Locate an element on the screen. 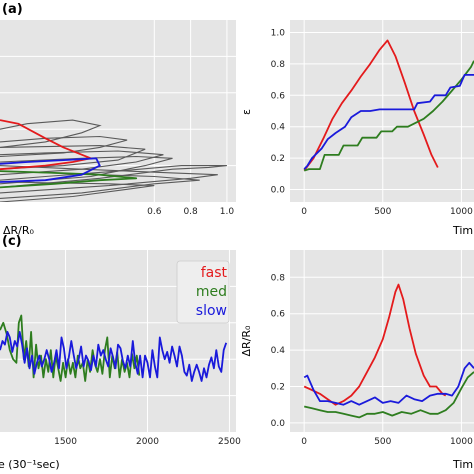  legend-entry-fast: fast is located at coordinates (214, 273).